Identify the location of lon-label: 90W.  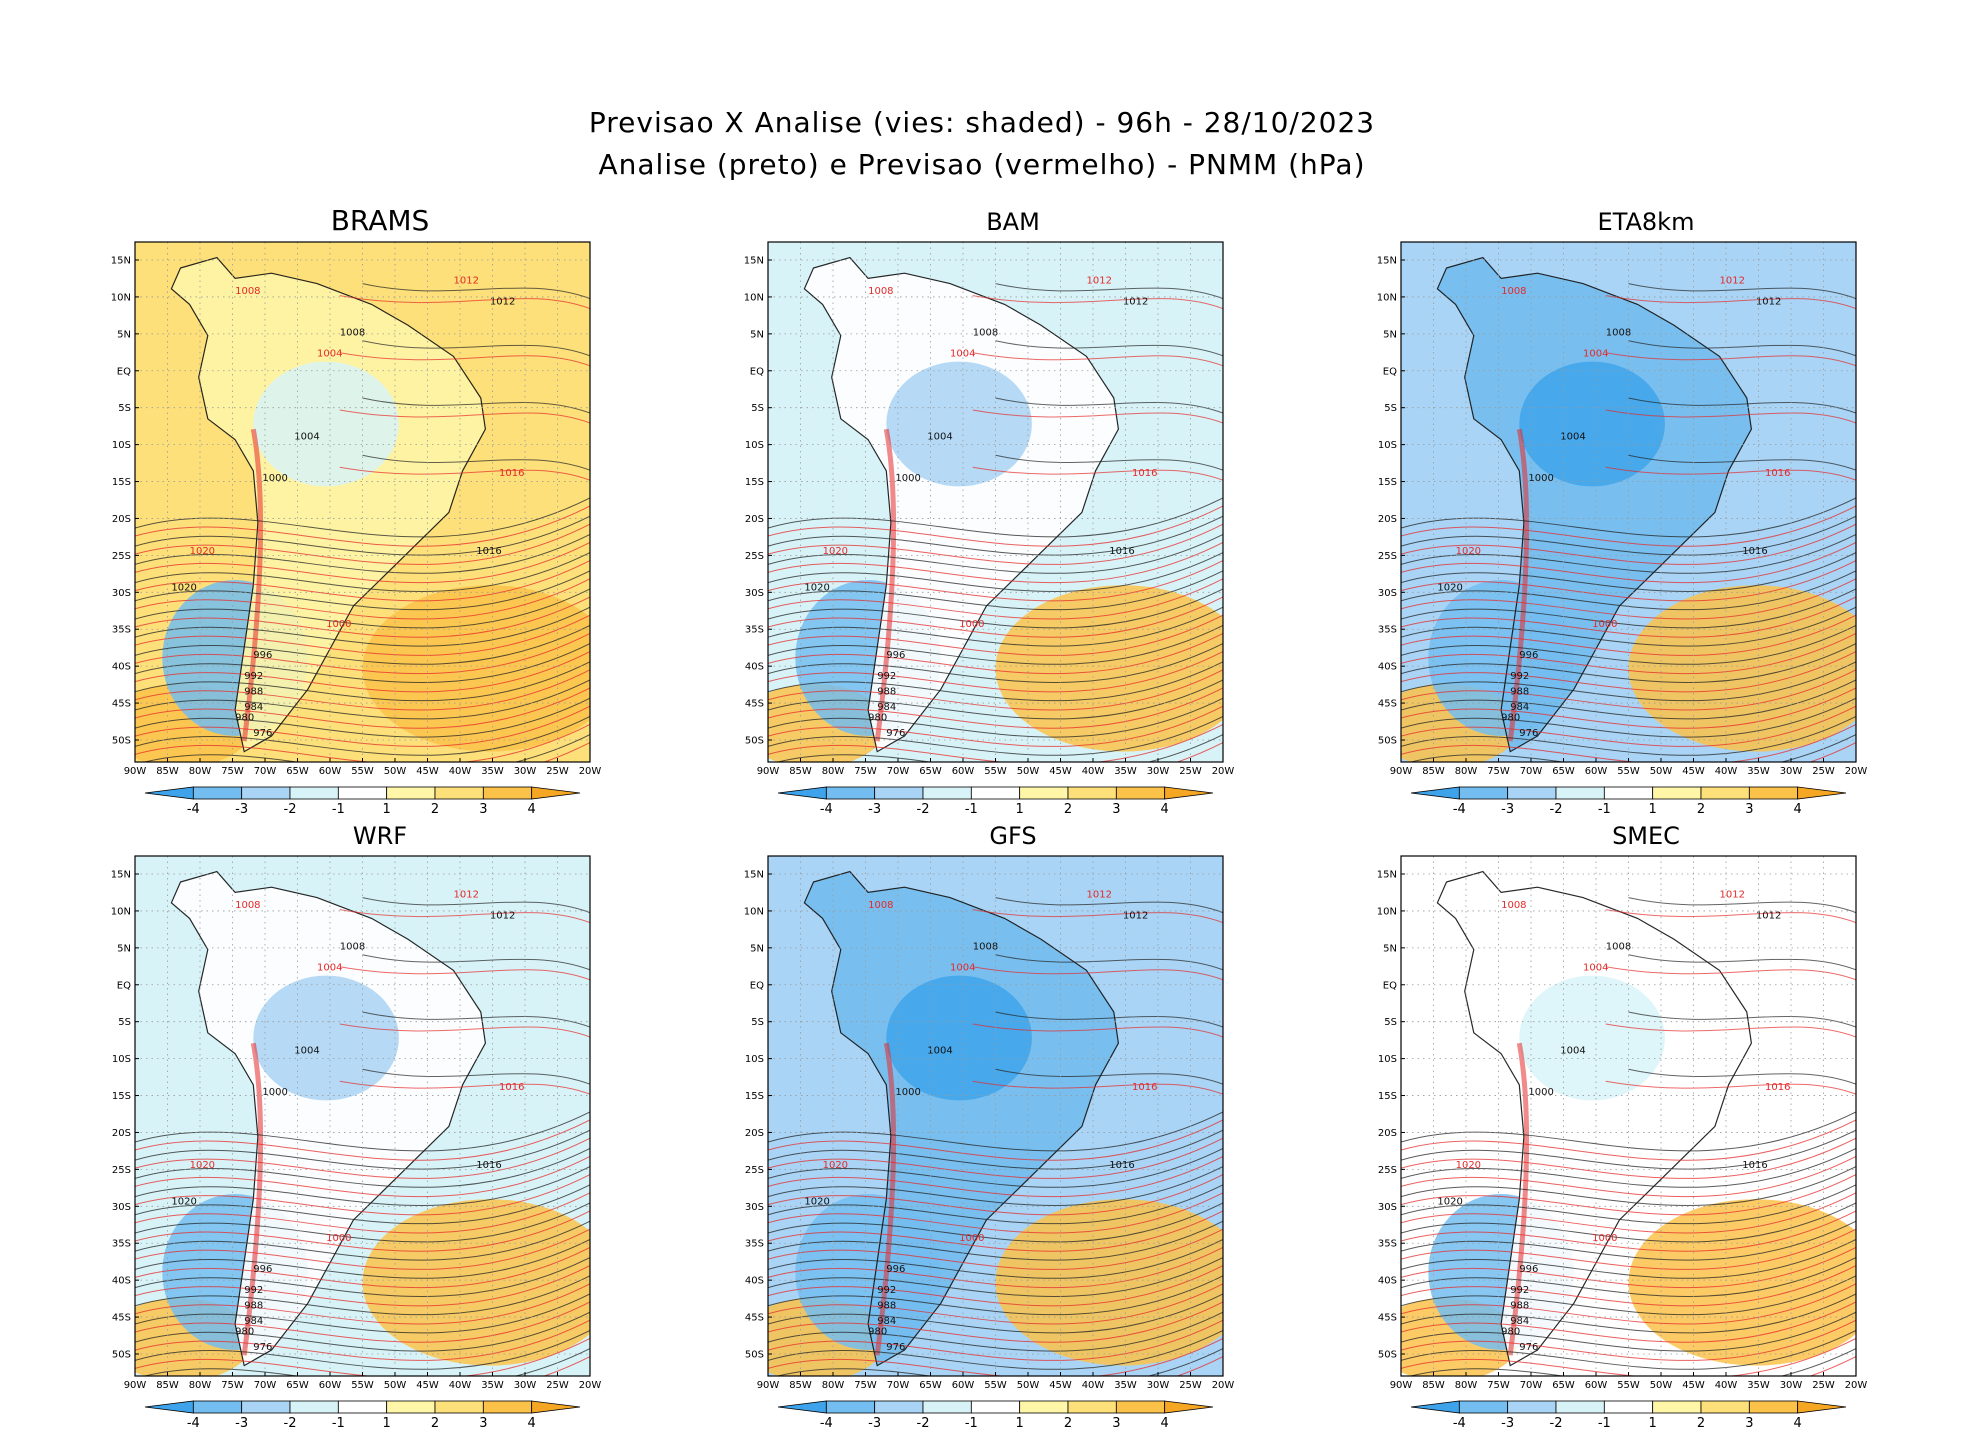
(1401, 1385).